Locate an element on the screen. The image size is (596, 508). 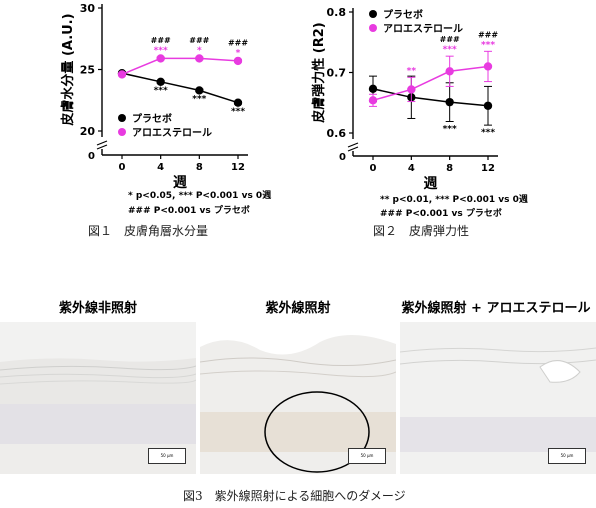
scale-bar-1: 50 μm is located at coordinates (167, 456).